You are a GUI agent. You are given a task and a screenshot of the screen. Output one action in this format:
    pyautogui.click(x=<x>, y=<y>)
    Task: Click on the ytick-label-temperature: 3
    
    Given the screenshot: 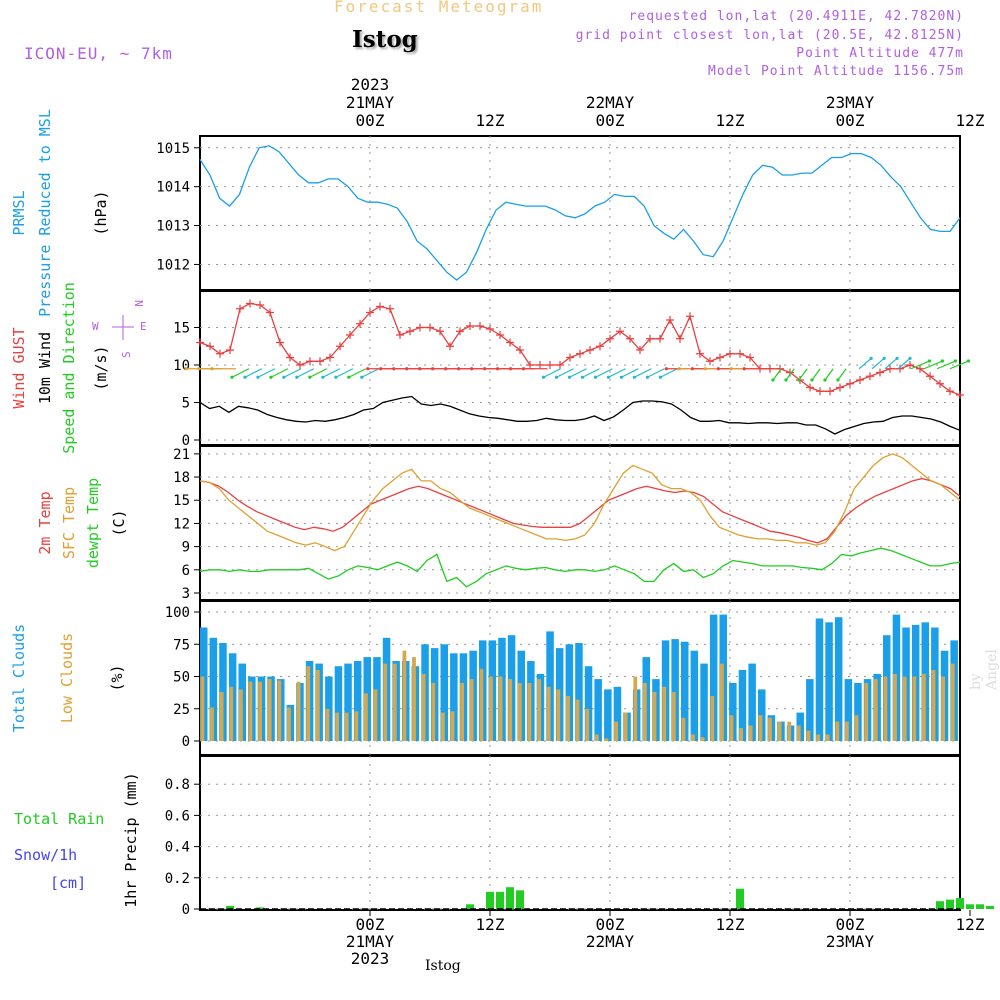 What is the action you would take?
    pyautogui.click(x=186, y=594)
    